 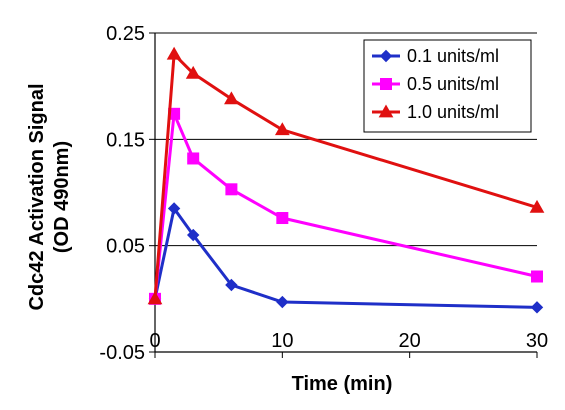 What do you see at coordinates (342, 384) in the screenshot?
I see `x-axis-title: Time (min)` at bounding box center [342, 384].